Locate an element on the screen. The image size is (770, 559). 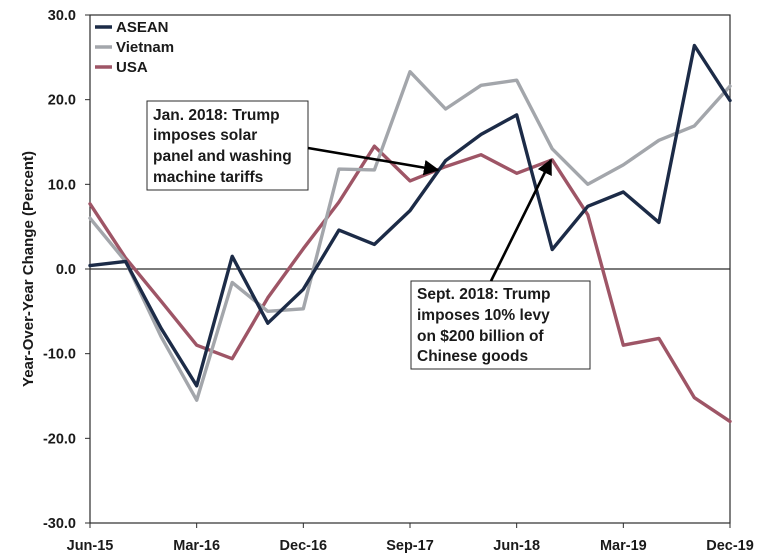
x-tick-label: Mar-16 is located at coordinates (196, 546).